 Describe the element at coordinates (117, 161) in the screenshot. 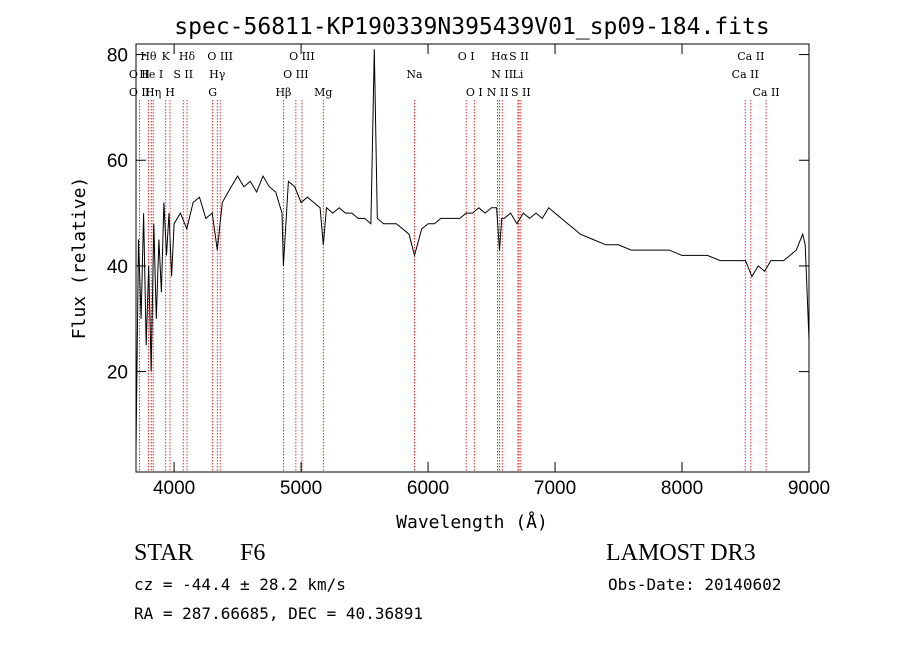

I see `y-tick-label: 60` at that location.